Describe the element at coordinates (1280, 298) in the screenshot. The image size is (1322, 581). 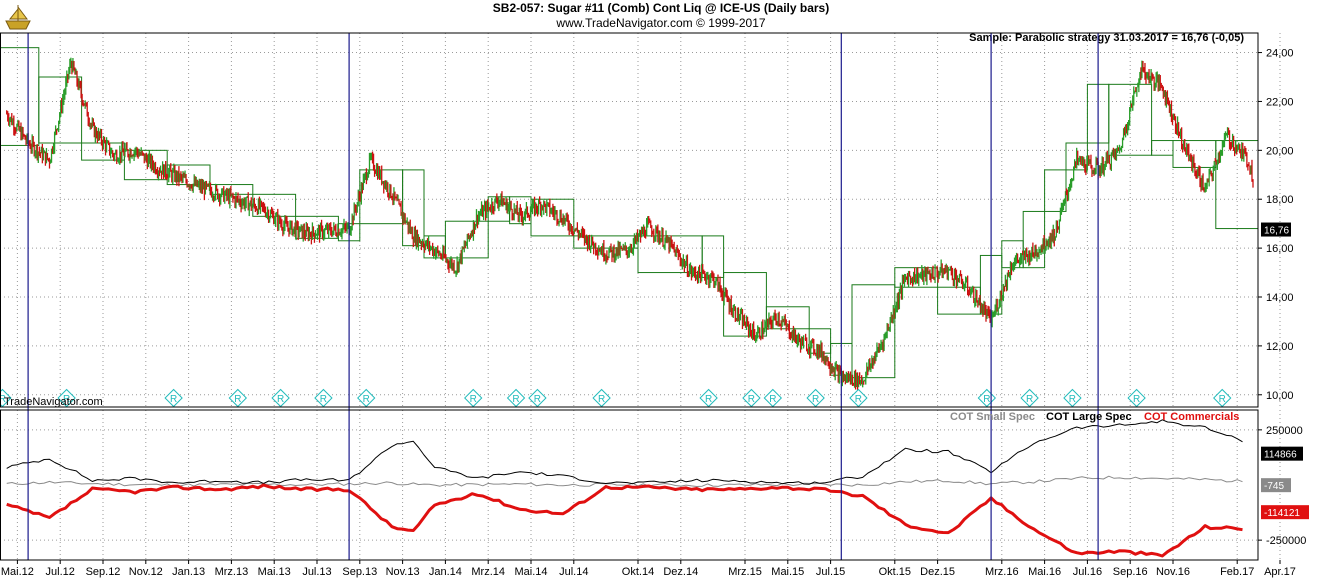
I see `price-axis-label: 14,00` at that location.